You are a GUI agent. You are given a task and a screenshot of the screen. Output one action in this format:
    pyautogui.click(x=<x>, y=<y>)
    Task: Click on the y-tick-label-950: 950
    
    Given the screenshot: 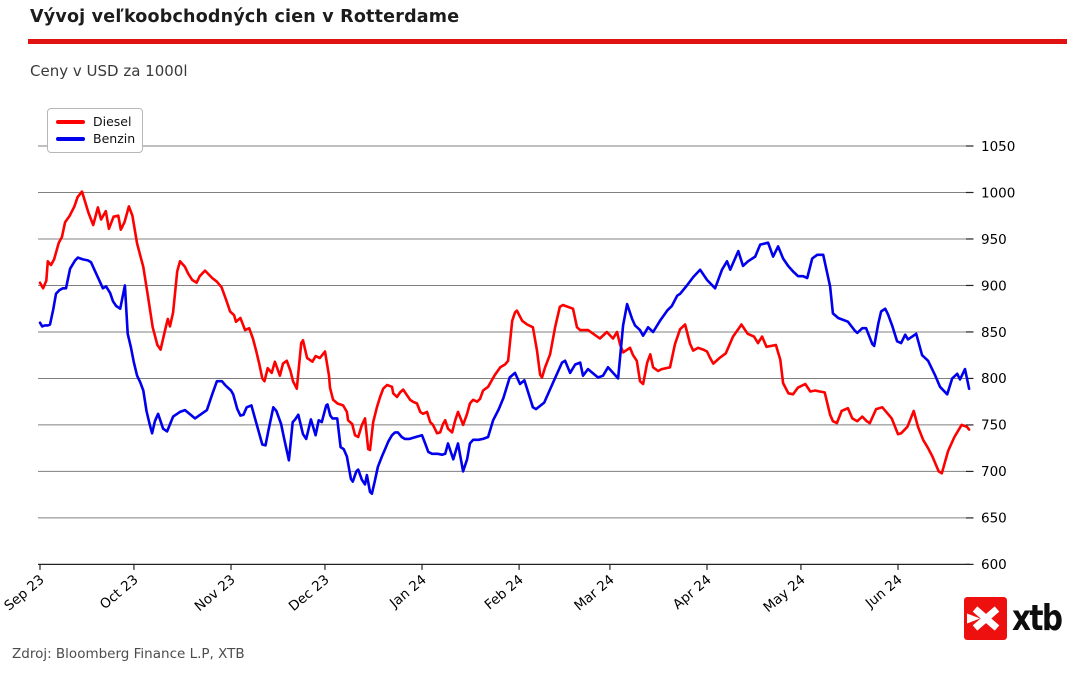 What is the action you would take?
    pyautogui.click(x=994, y=240)
    